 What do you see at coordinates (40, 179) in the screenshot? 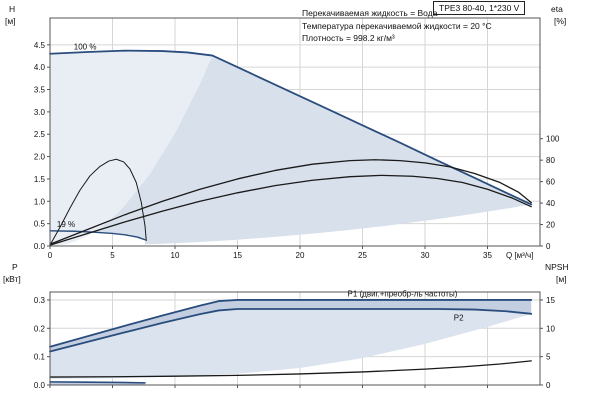
I see `svg-text: 1.5` at bounding box center [40, 179].